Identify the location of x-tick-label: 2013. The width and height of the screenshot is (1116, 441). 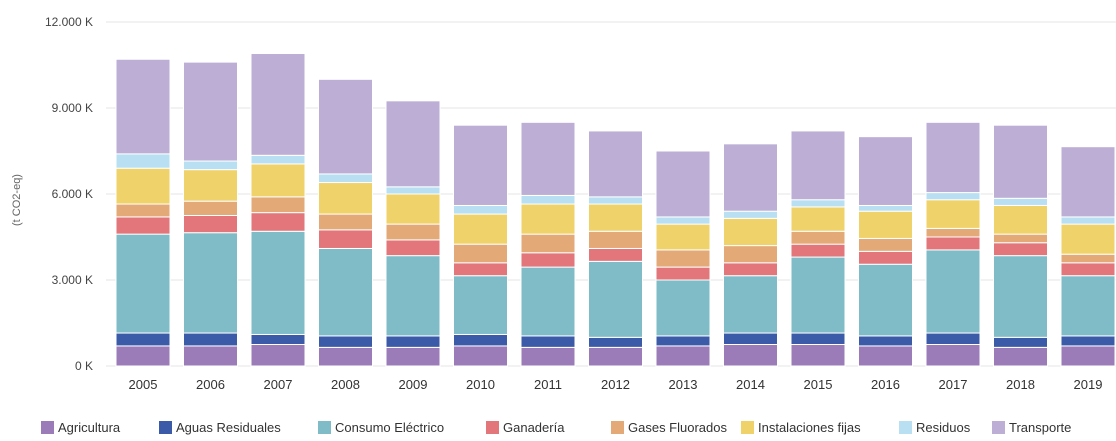
(683, 384).